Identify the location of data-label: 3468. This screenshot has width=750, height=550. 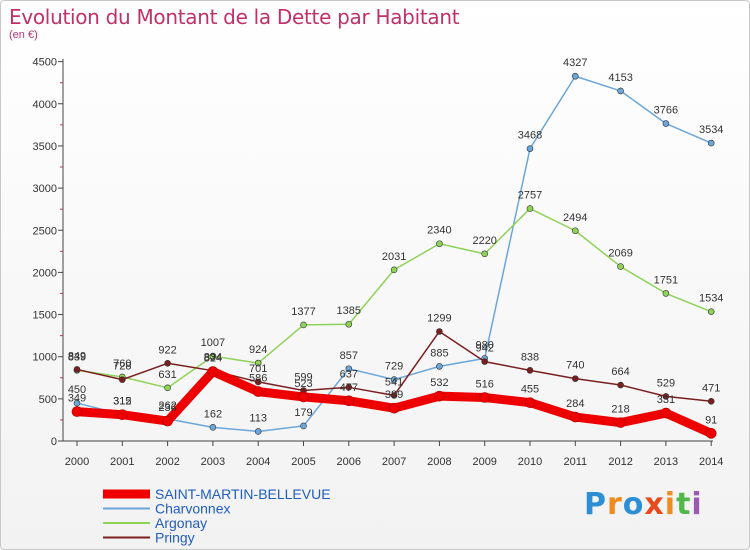
(530, 136).